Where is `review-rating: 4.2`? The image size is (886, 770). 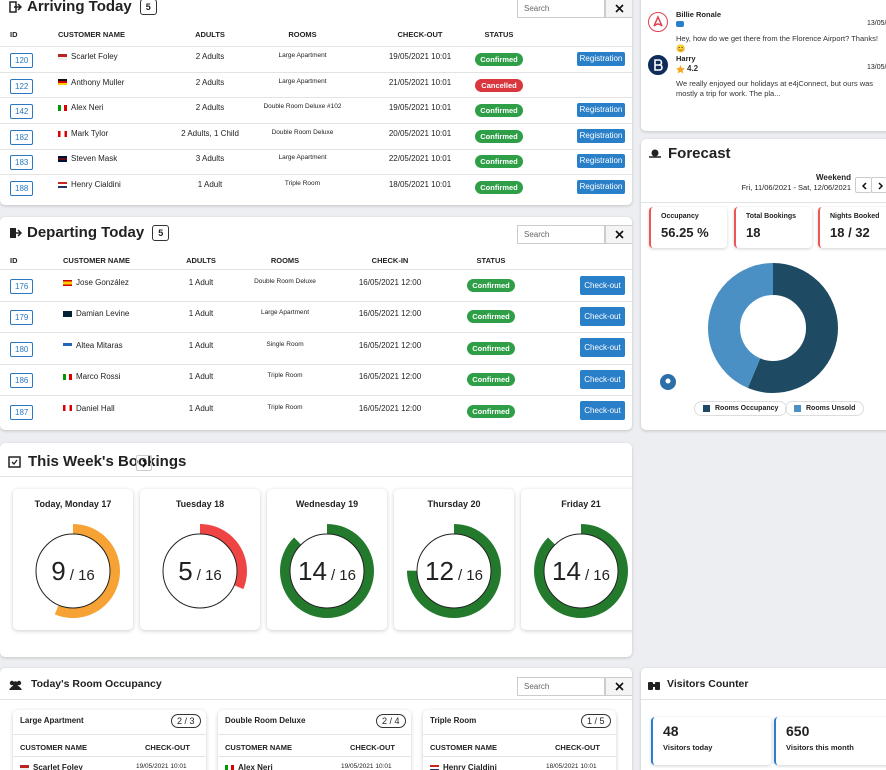 review-rating: 4.2 is located at coordinates (687, 69).